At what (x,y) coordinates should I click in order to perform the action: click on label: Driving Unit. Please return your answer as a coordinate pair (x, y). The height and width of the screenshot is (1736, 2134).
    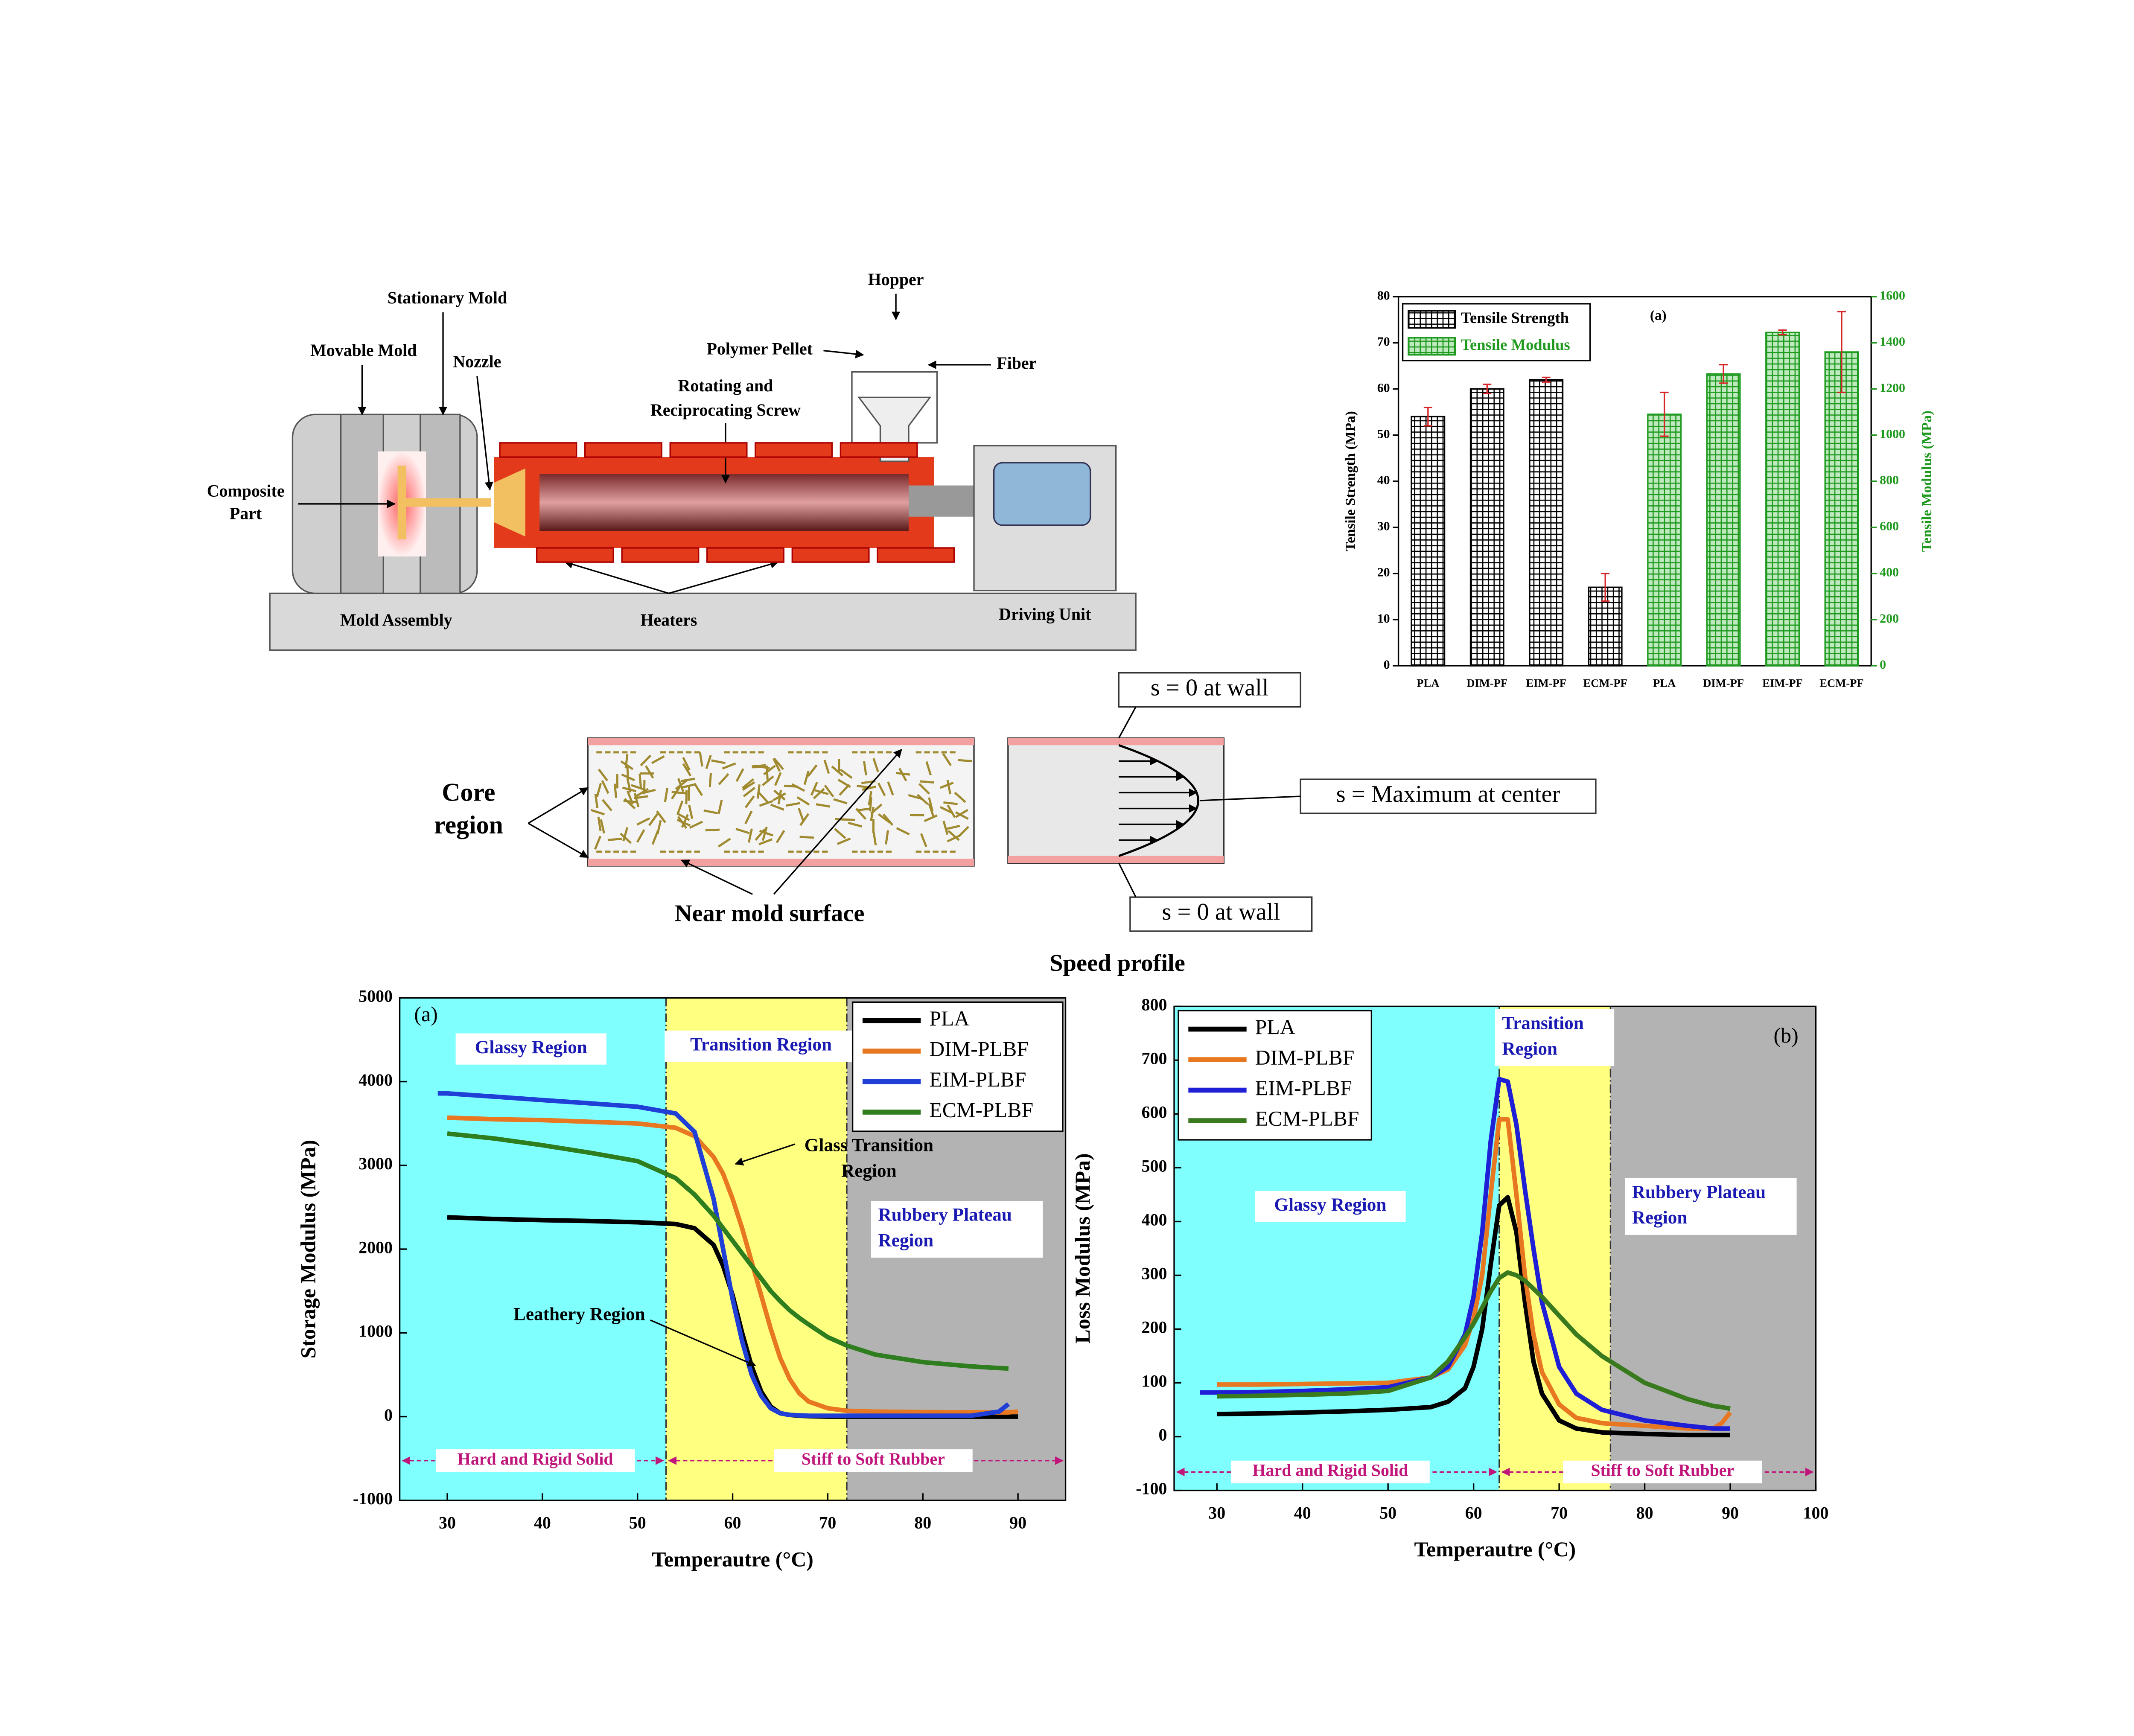
    Looking at the image, I should click on (1045, 614).